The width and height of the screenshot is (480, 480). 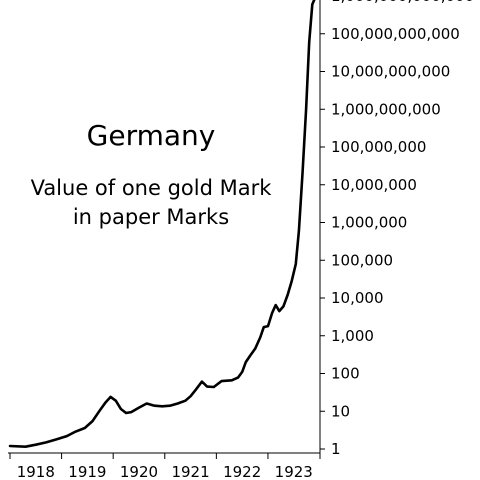 I want to click on y-tick-label: 100, so click(x=345, y=374).